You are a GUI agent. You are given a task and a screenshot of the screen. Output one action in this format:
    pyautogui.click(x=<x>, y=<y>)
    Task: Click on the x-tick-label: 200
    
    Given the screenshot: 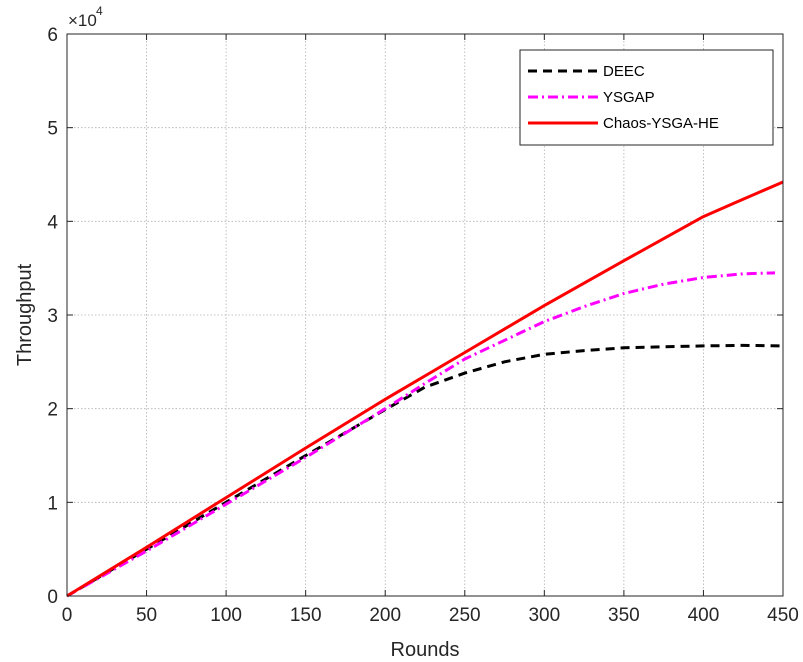 What is the action you would take?
    pyautogui.click(x=385, y=615)
    